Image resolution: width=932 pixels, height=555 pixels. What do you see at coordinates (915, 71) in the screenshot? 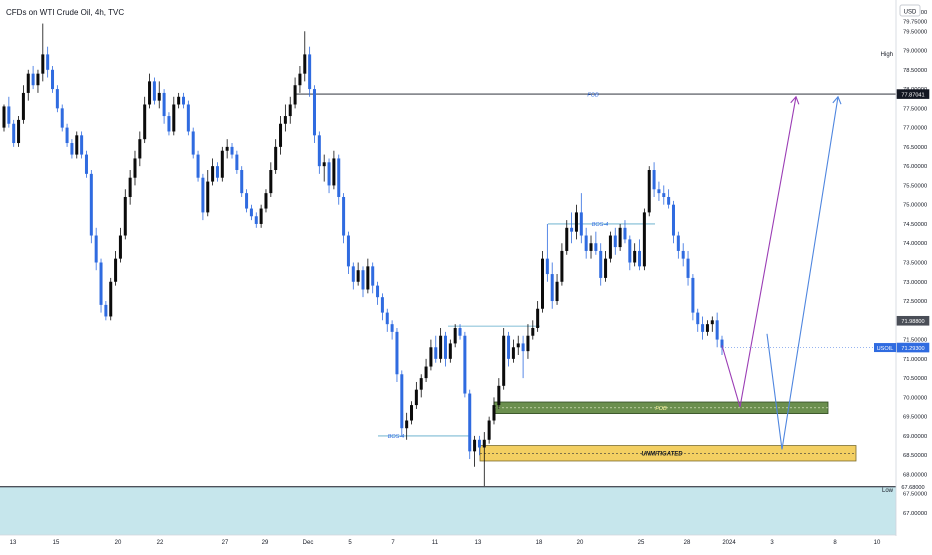
I see `price-axis-tick: 78.50000` at bounding box center [915, 71].